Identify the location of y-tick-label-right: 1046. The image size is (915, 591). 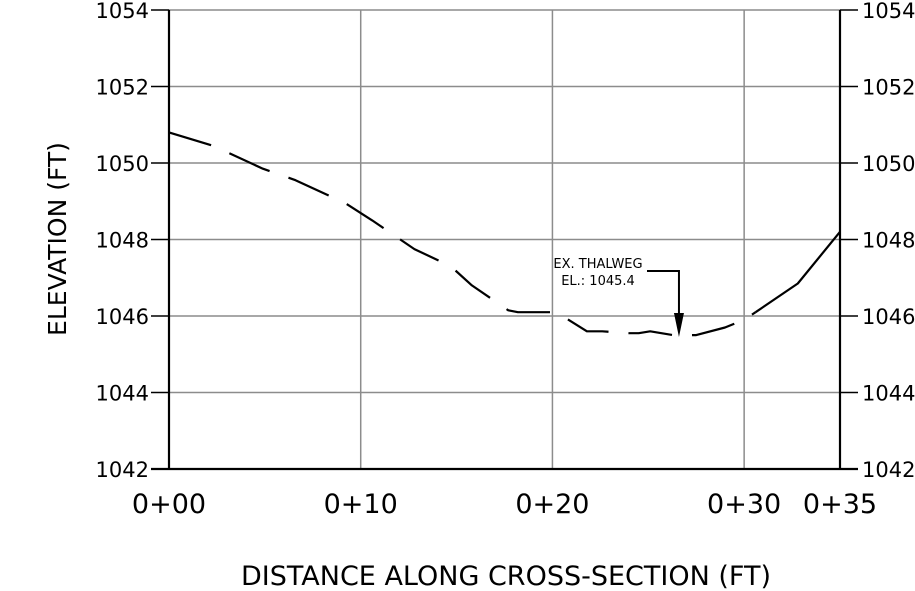
(888, 317).